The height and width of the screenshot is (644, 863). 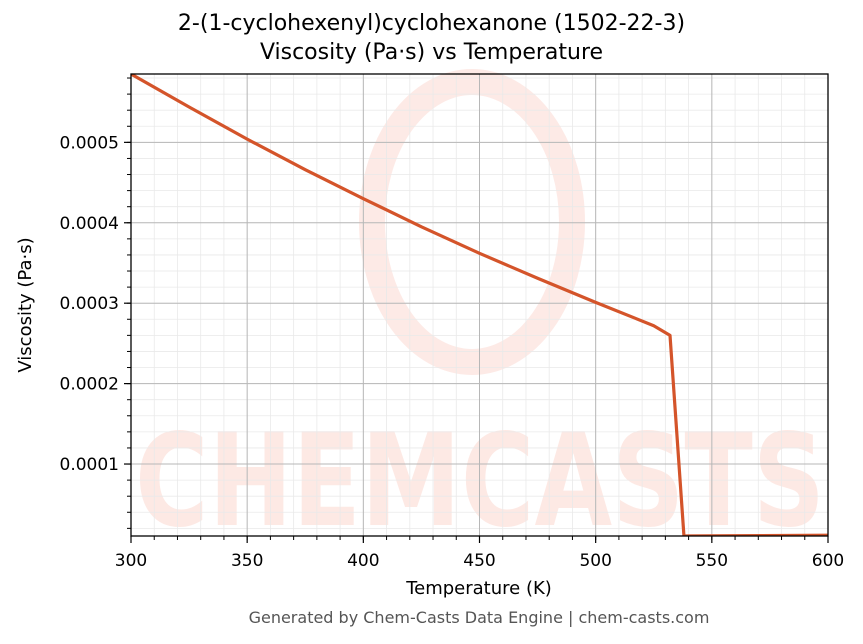 What do you see at coordinates (89, 143) in the screenshot?
I see `y-tick-label: 0.0005` at bounding box center [89, 143].